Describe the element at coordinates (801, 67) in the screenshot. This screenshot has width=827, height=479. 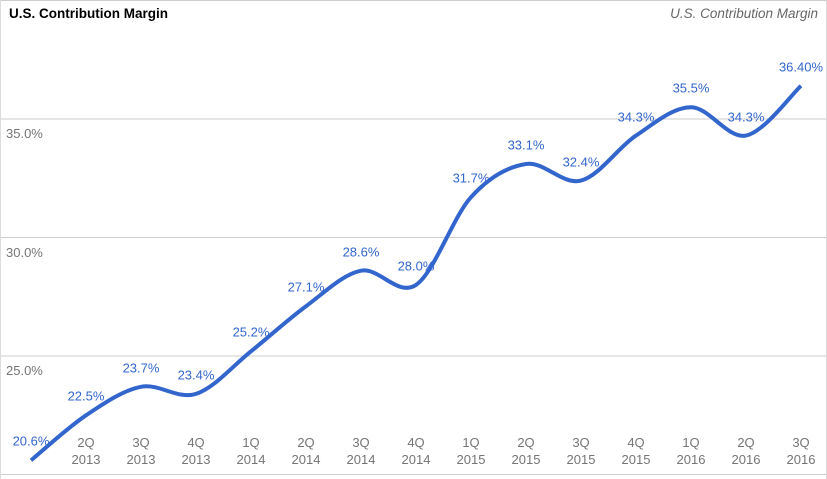
I see `data-point-label: 36.40%` at that location.